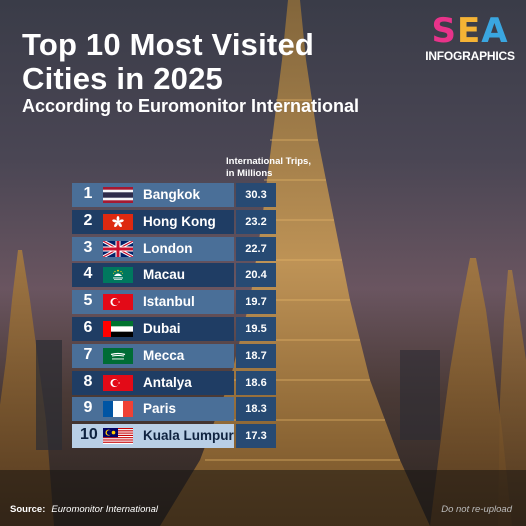 The image size is (526, 526). Describe the element at coordinates (256, 409) in the screenshot. I see `trips-value: 18.3` at that location.